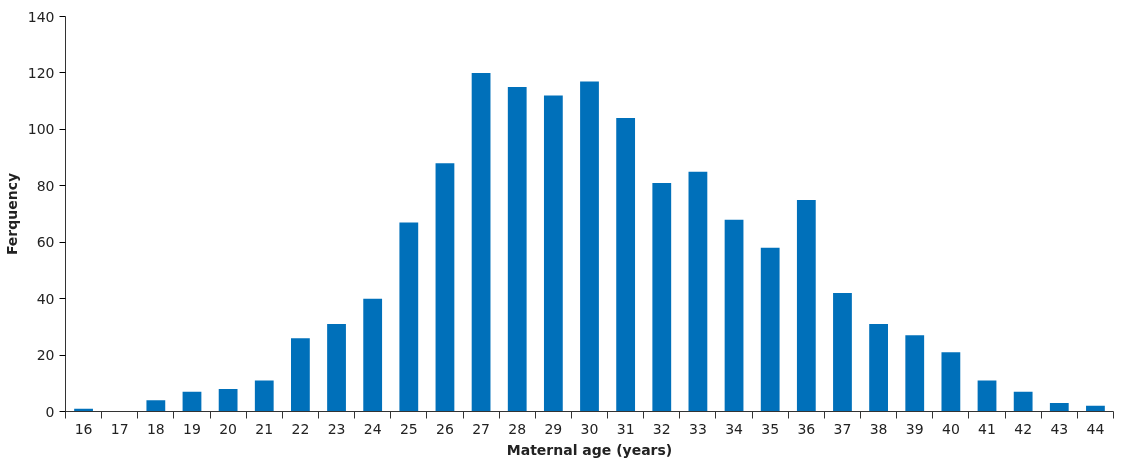 The width and height of the screenshot is (1129, 464). Describe the element at coordinates (987, 428) in the screenshot. I see `x-tick-label: 41` at that location.